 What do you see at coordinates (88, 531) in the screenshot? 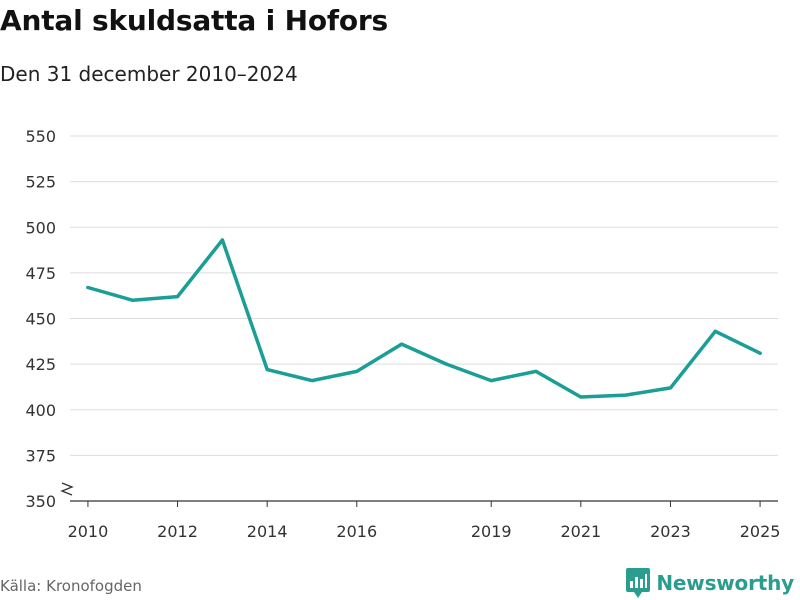
I see `x-tick-label: 2010` at bounding box center [88, 531].